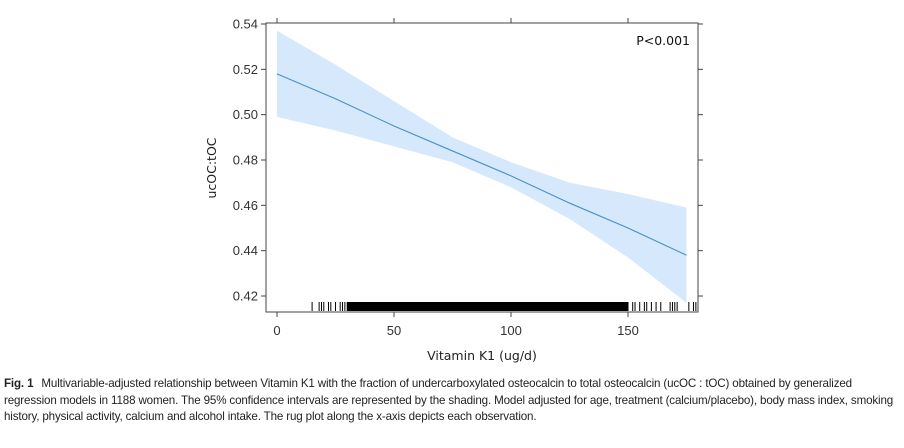 This screenshot has height=448, width=904. Describe the element at coordinates (245, 296) in the screenshot. I see `y-tick-label: 0.42` at that location.